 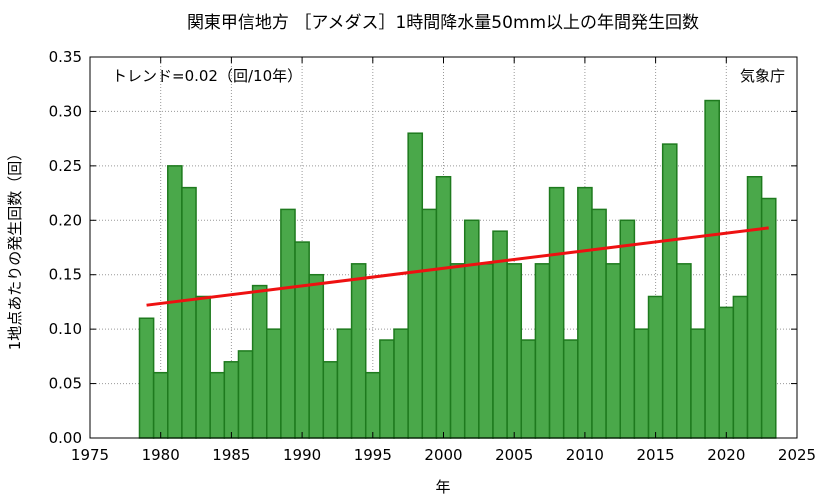 I want to click on x-axis-label: 年, so click(x=442, y=487).